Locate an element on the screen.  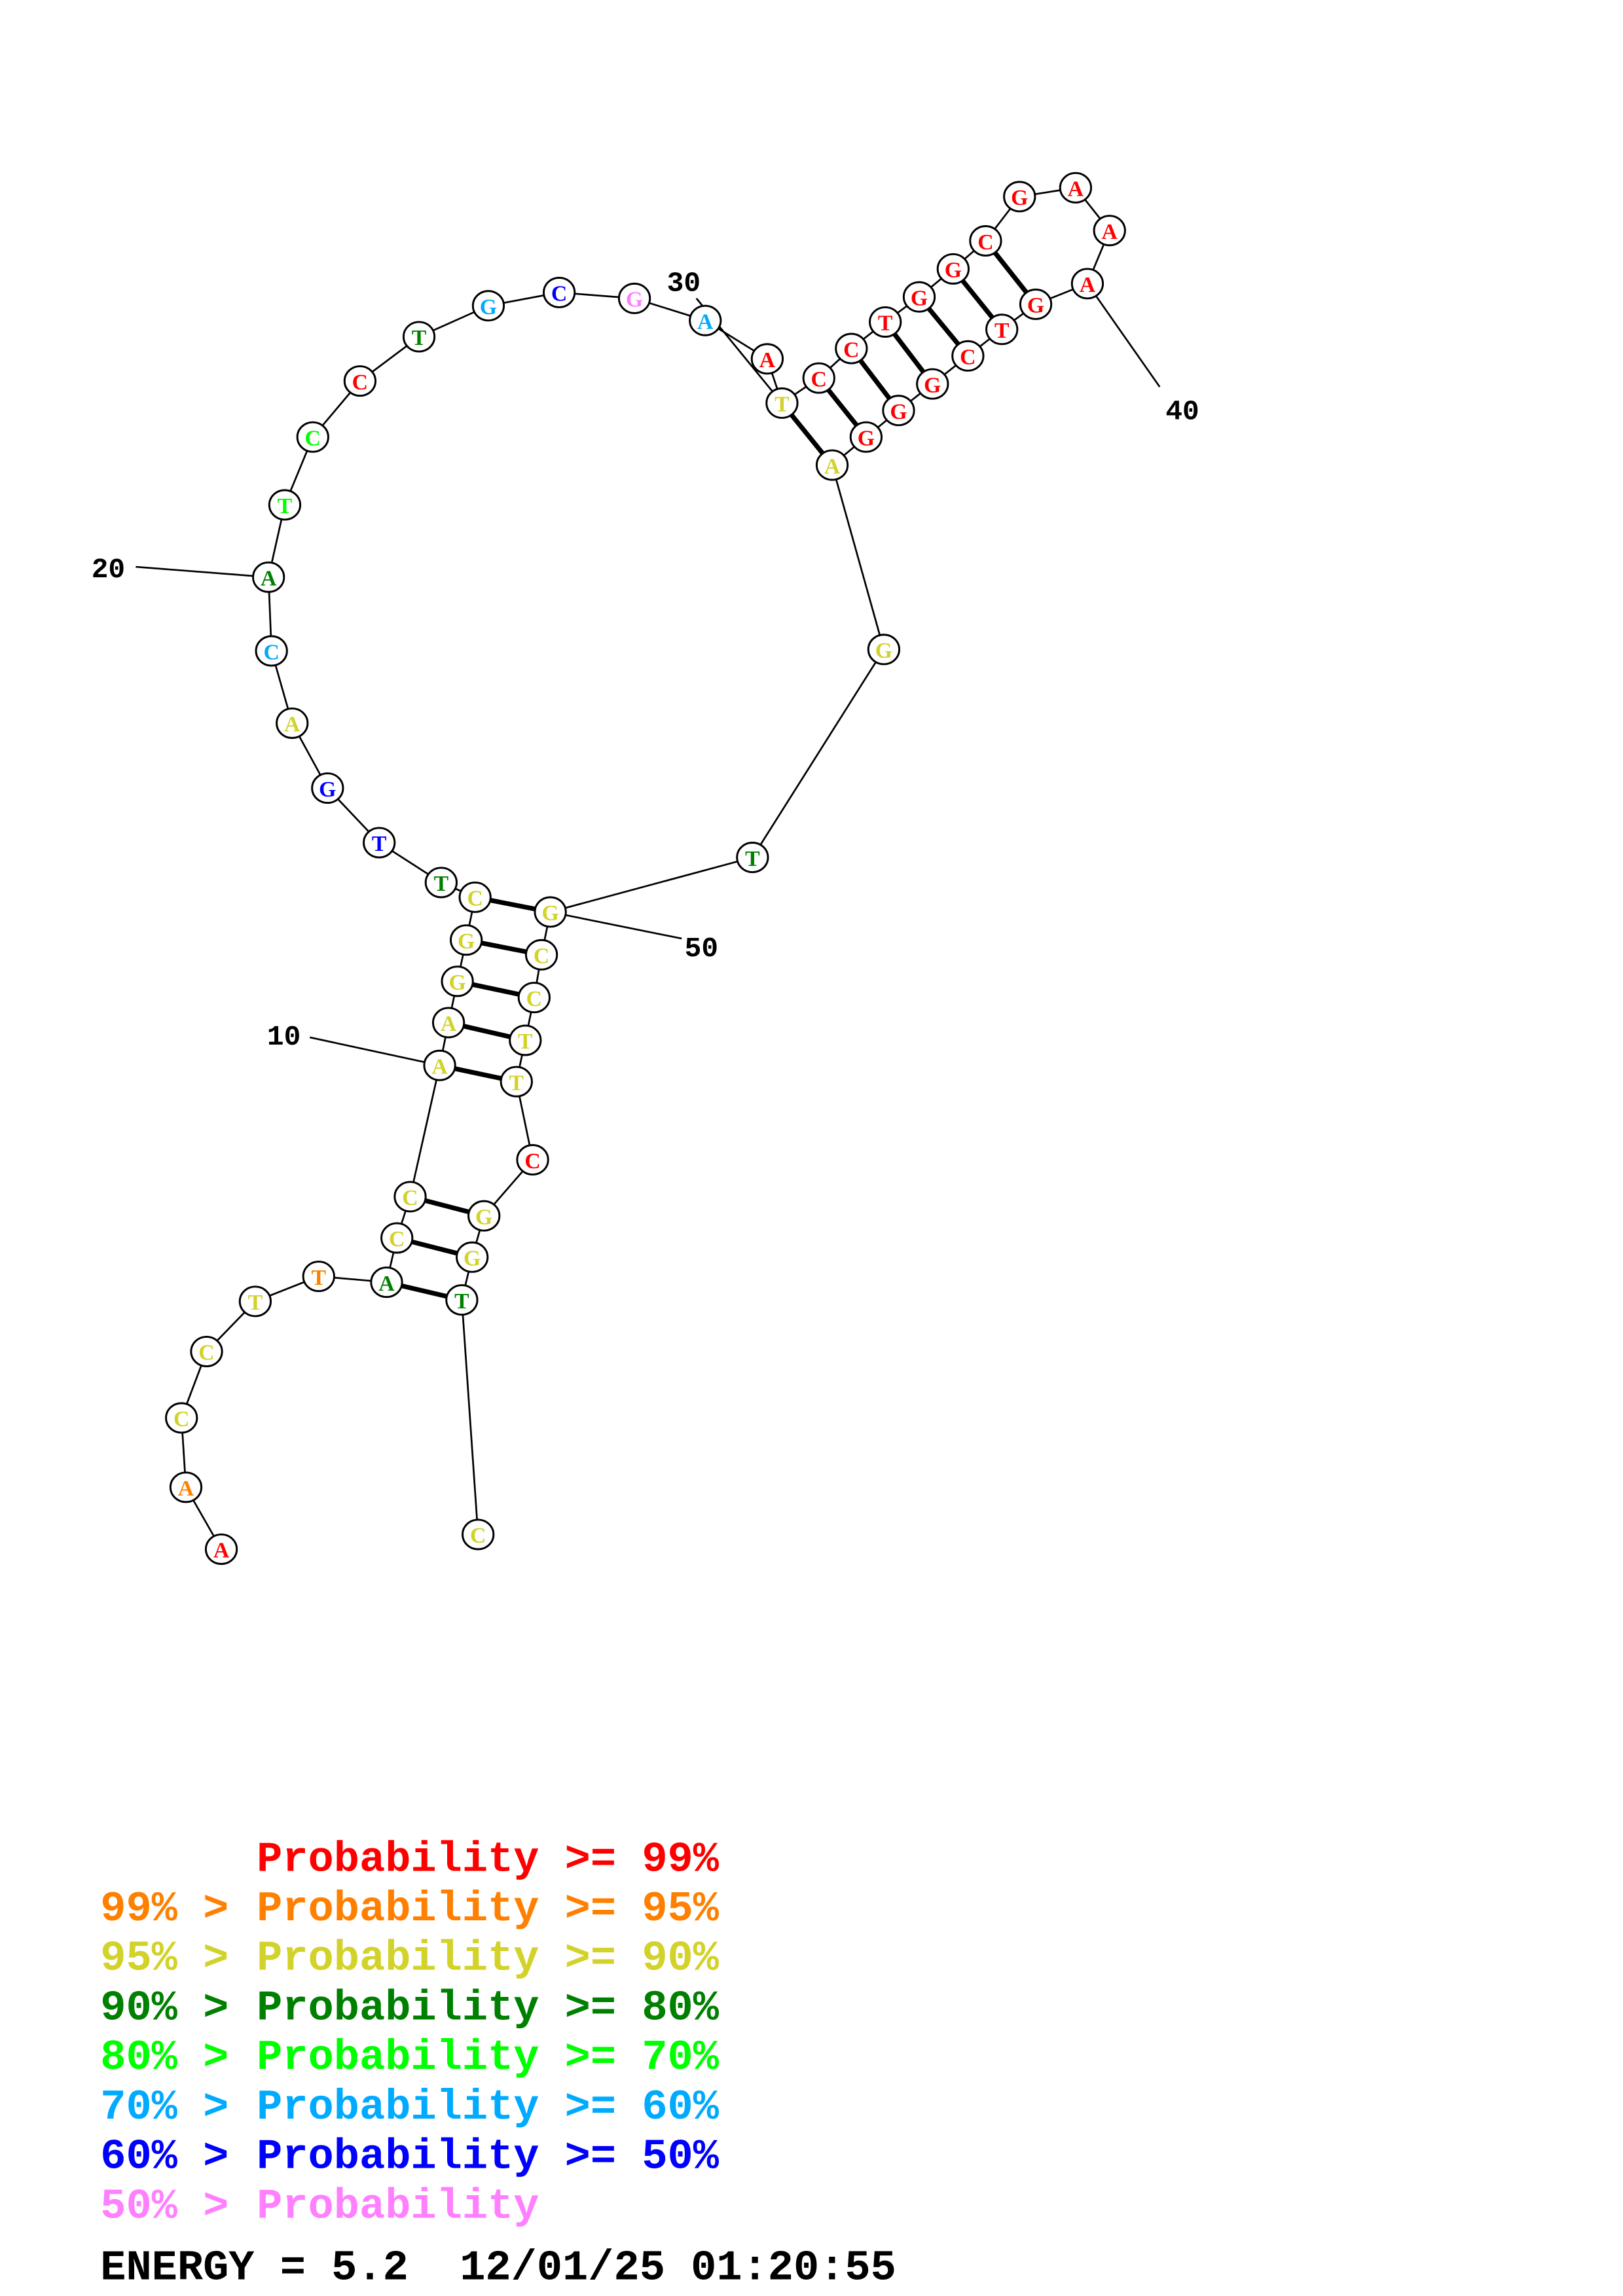
legend-row: 80% > Probability >= 70% is located at coordinates (410, 2058).